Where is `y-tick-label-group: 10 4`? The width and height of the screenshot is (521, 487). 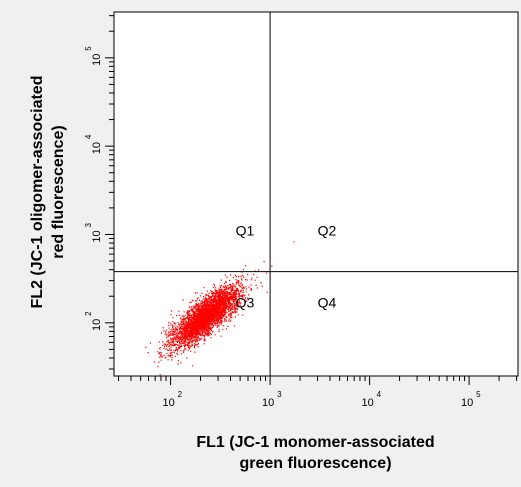 y-tick-label-group: 10 4 is located at coordinates (93, 144).